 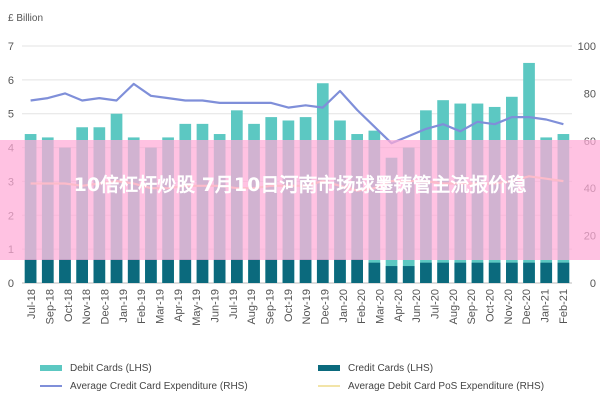 I want to click on legend-credit-cards: Credit Cards (LHS), so click(x=375, y=368).